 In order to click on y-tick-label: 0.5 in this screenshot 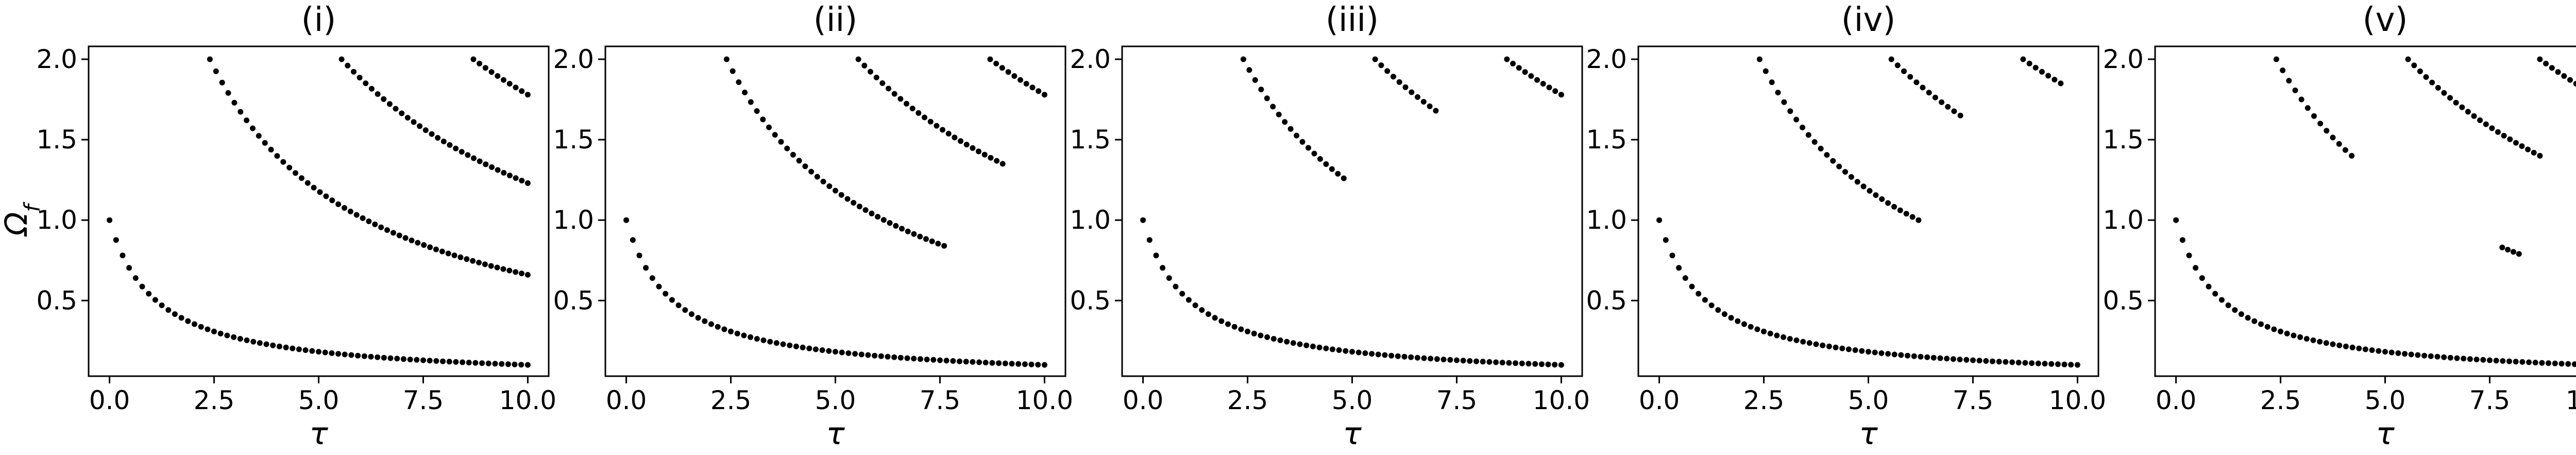, I will do `click(56, 300)`.